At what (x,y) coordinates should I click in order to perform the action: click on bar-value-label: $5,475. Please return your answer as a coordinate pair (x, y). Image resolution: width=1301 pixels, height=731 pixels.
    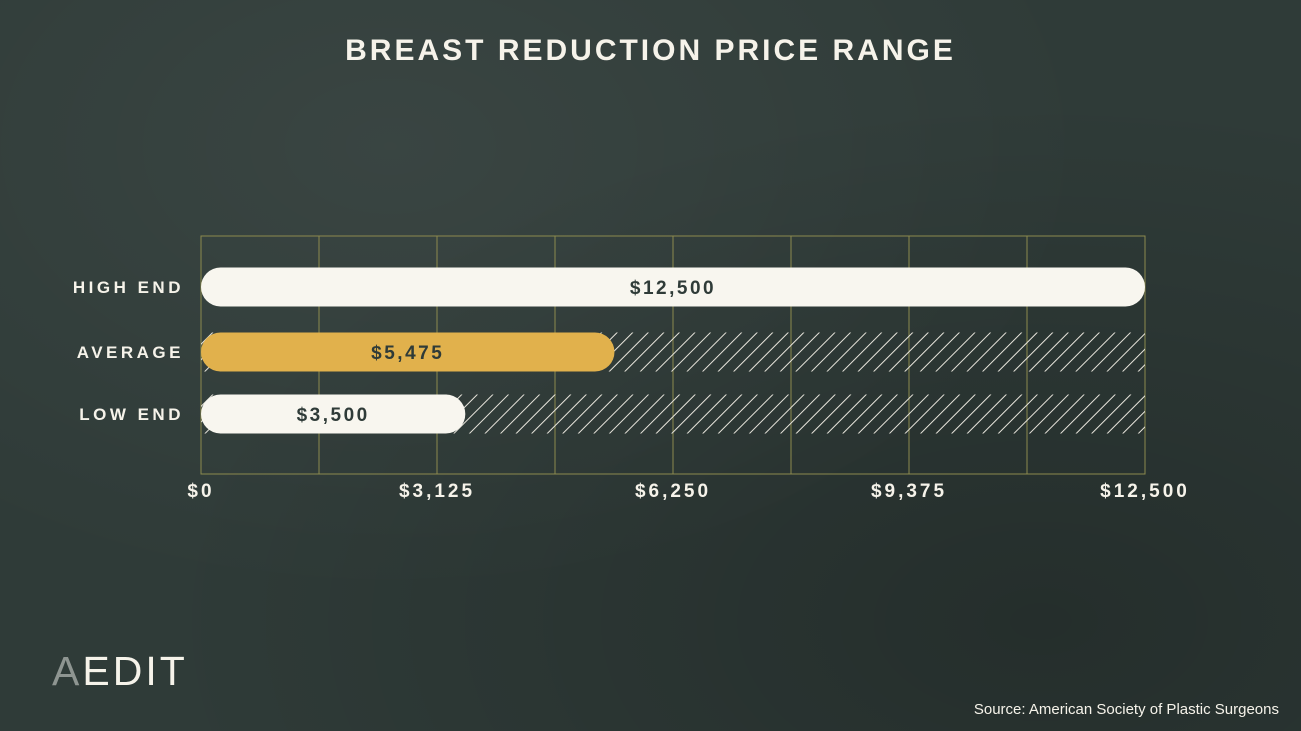
    Looking at the image, I should click on (407, 353).